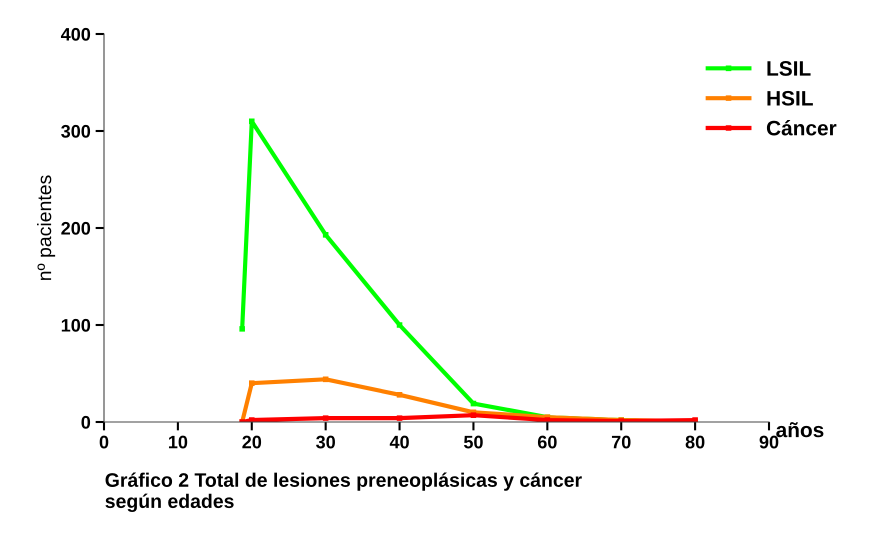  Describe the element at coordinates (695, 442) in the screenshot. I see `x-tick-label: 80` at that location.